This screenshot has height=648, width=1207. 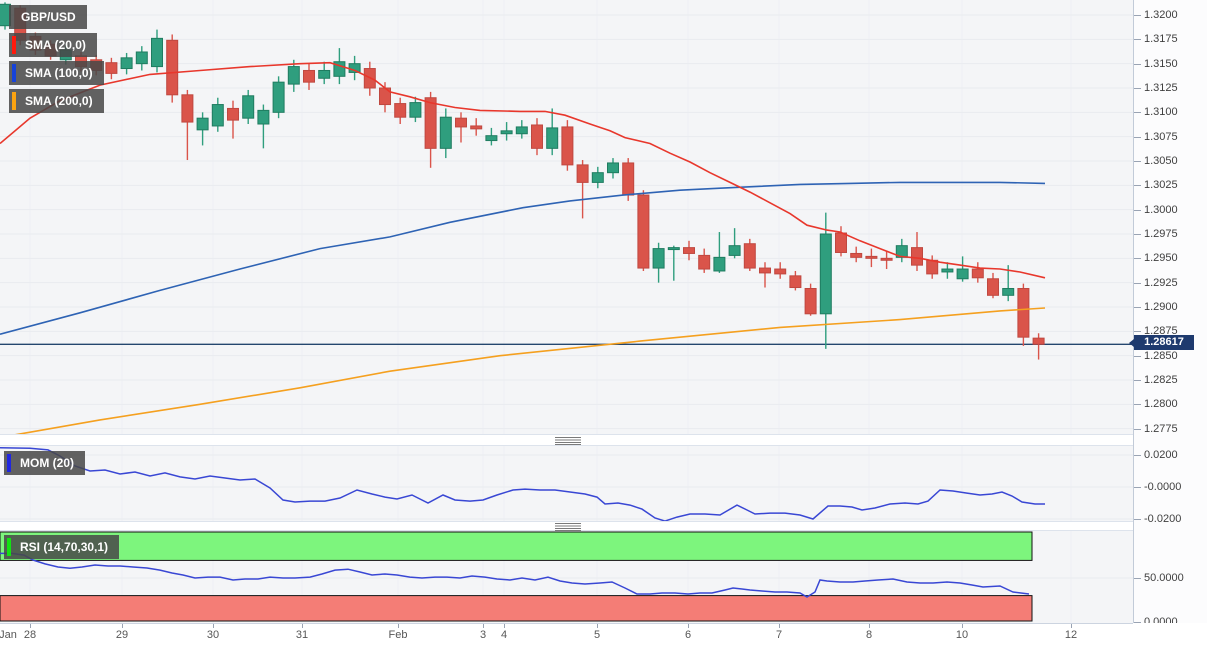 What do you see at coordinates (1161, 88) in the screenshot?
I see `price-axis-label: 1.3125` at bounding box center [1161, 88].